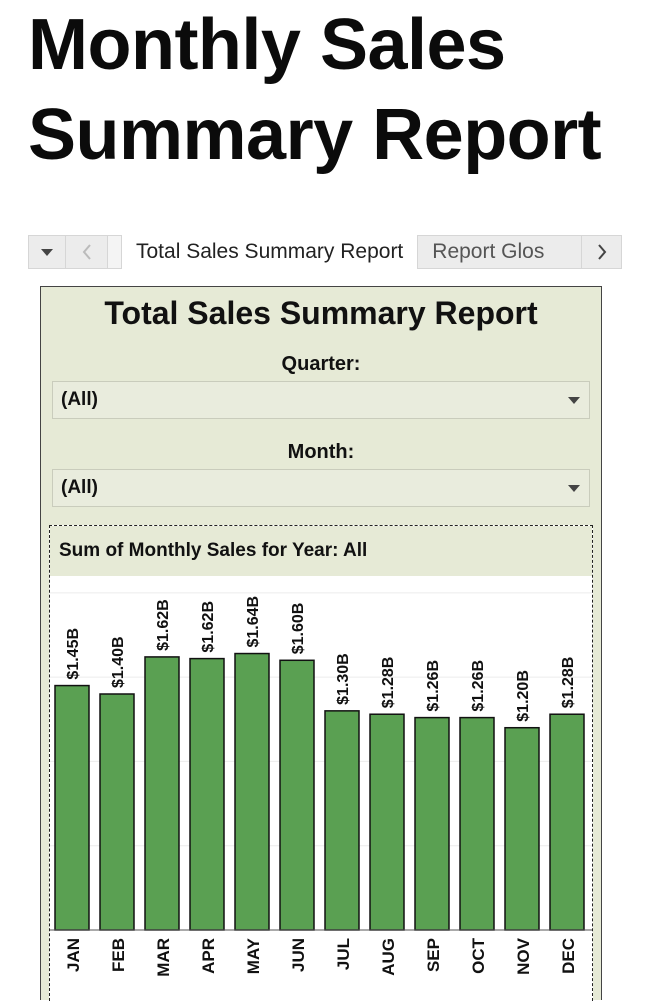 The height and width of the screenshot is (1002, 649). Describe the element at coordinates (388, 957) in the screenshot. I see `x-tick-label-aug: AUG` at that location.